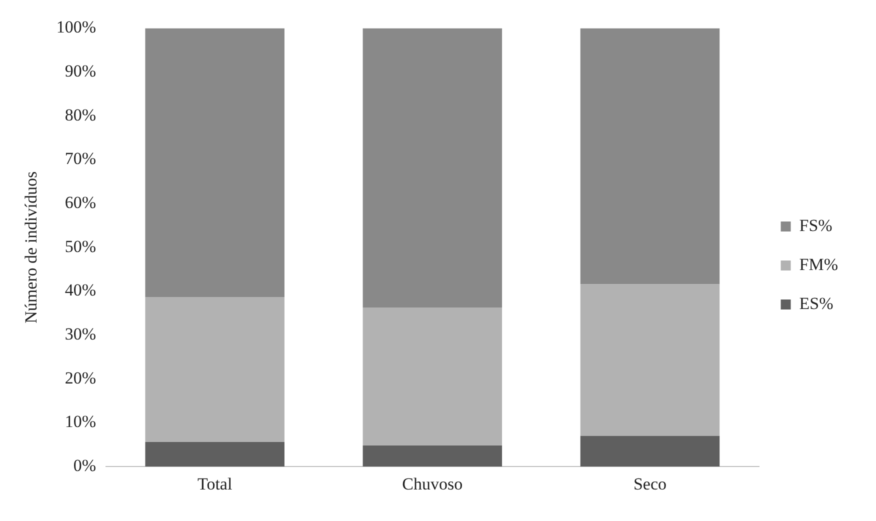 The height and width of the screenshot is (521, 876). Describe the element at coordinates (80, 290) in the screenshot. I see `y-tick-label: 40%` at that location.